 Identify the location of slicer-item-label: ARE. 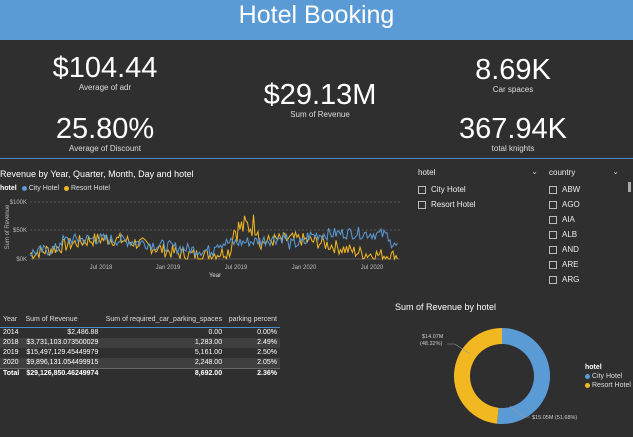
(570, 264).